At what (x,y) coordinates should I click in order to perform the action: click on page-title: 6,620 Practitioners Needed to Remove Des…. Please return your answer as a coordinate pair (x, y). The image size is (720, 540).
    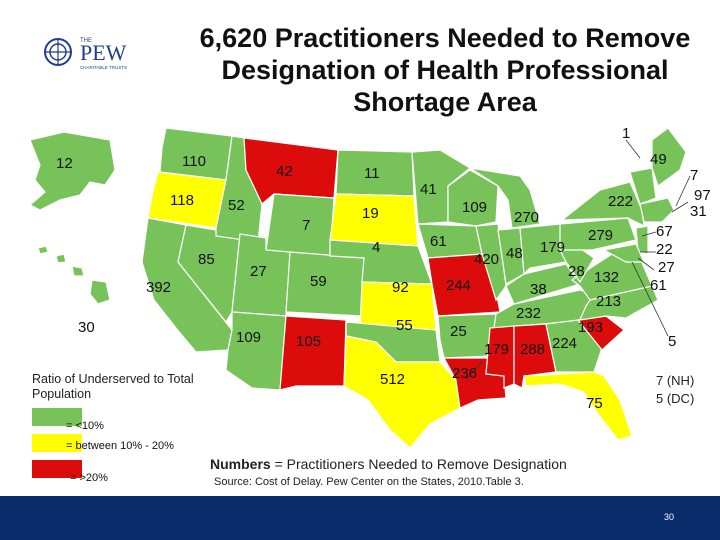
    Looking at the image, I should click on (445, 70).